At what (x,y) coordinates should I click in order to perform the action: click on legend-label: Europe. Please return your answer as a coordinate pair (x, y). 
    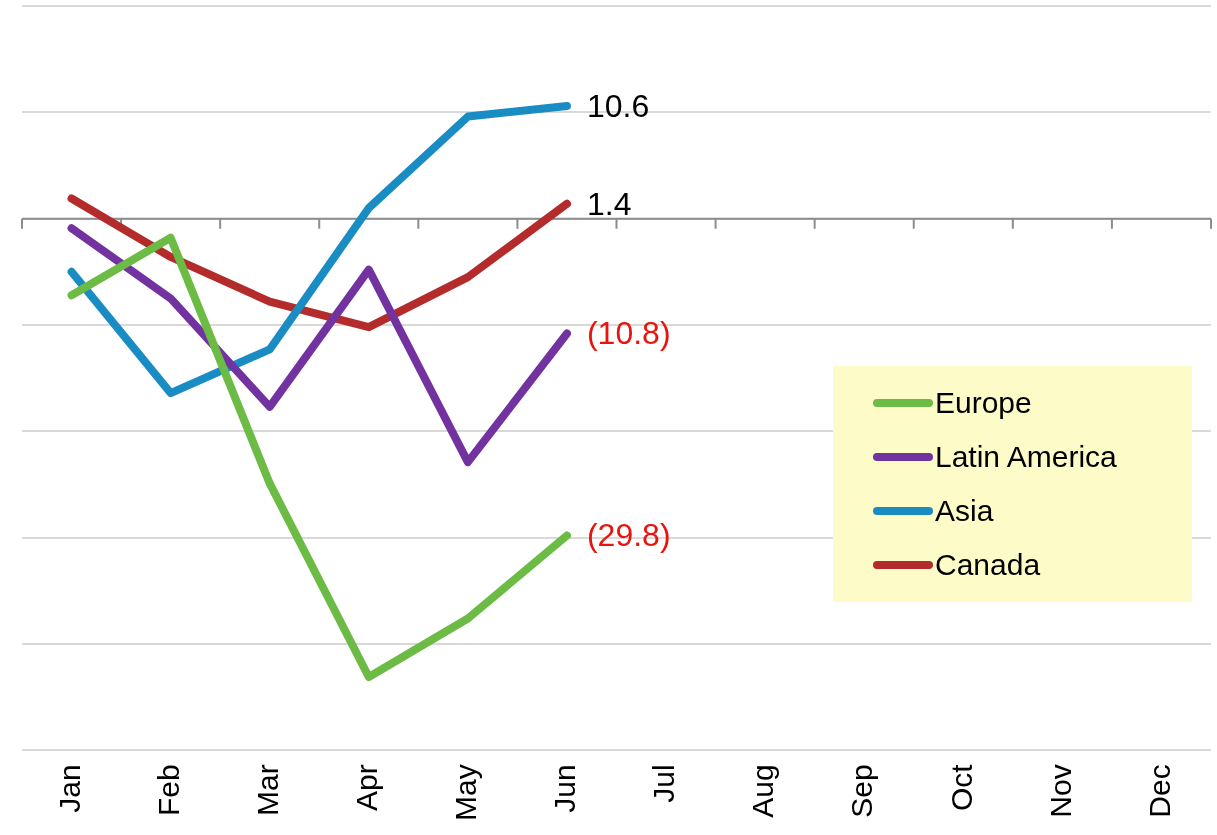
    Looking at the image, I should click on (983, 403).